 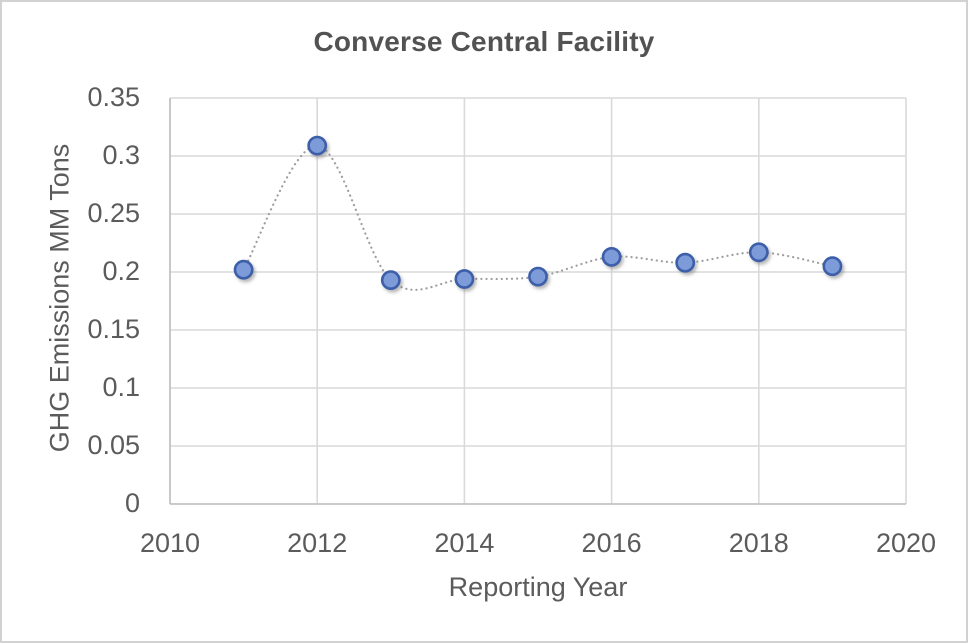 What do you see at coordinates (611, 543) in the screenshot?
I see `x-tick-label: 2016` at bounding box center [611, 543].